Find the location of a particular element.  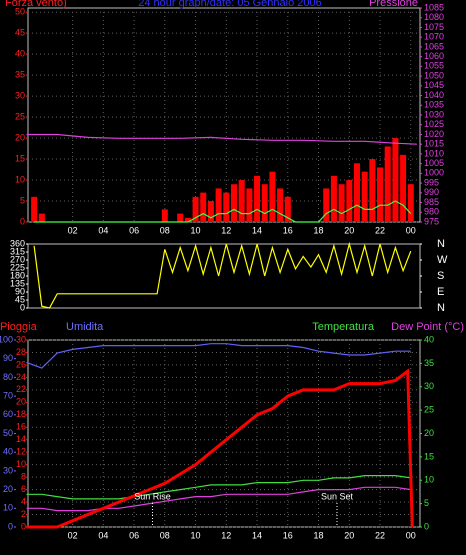

y2-tick-label: S is located at coordinates (440, 276).